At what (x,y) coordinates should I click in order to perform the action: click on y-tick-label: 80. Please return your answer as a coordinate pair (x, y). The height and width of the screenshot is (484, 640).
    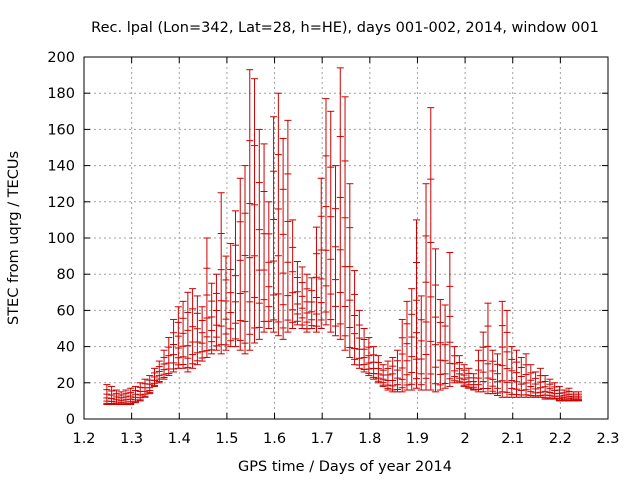
    Looking at the image, I should click on (66, 275).